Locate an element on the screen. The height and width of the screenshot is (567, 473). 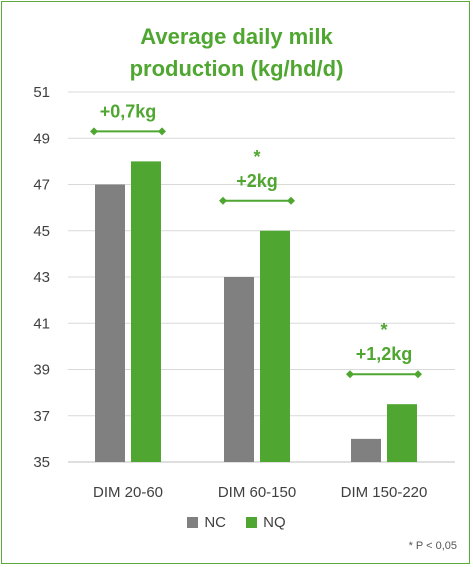
legend-swatch-nc is located at coordinates (193, 522).